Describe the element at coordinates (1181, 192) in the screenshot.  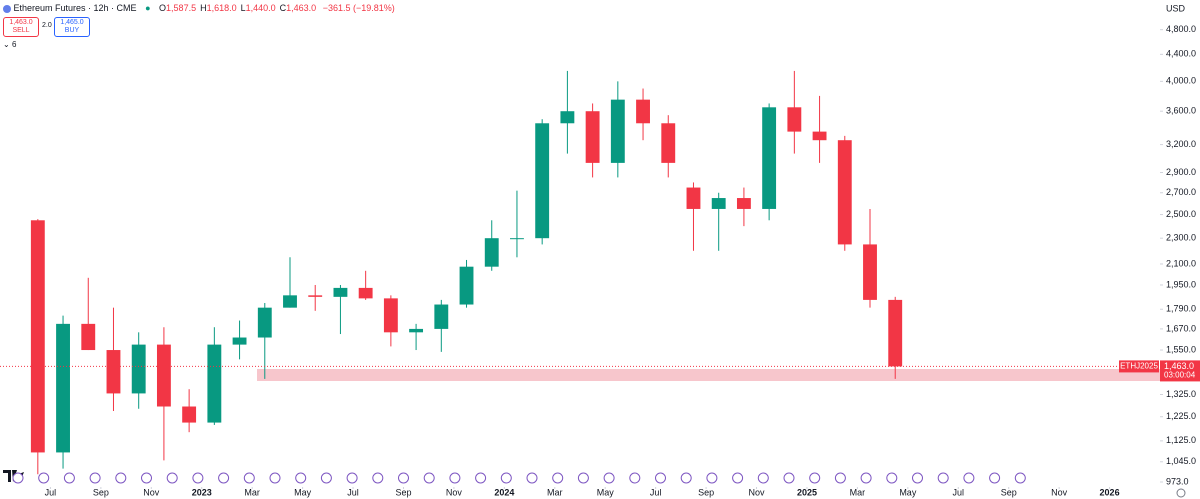
I see `y-tick-label: 2,700.0` at that location.